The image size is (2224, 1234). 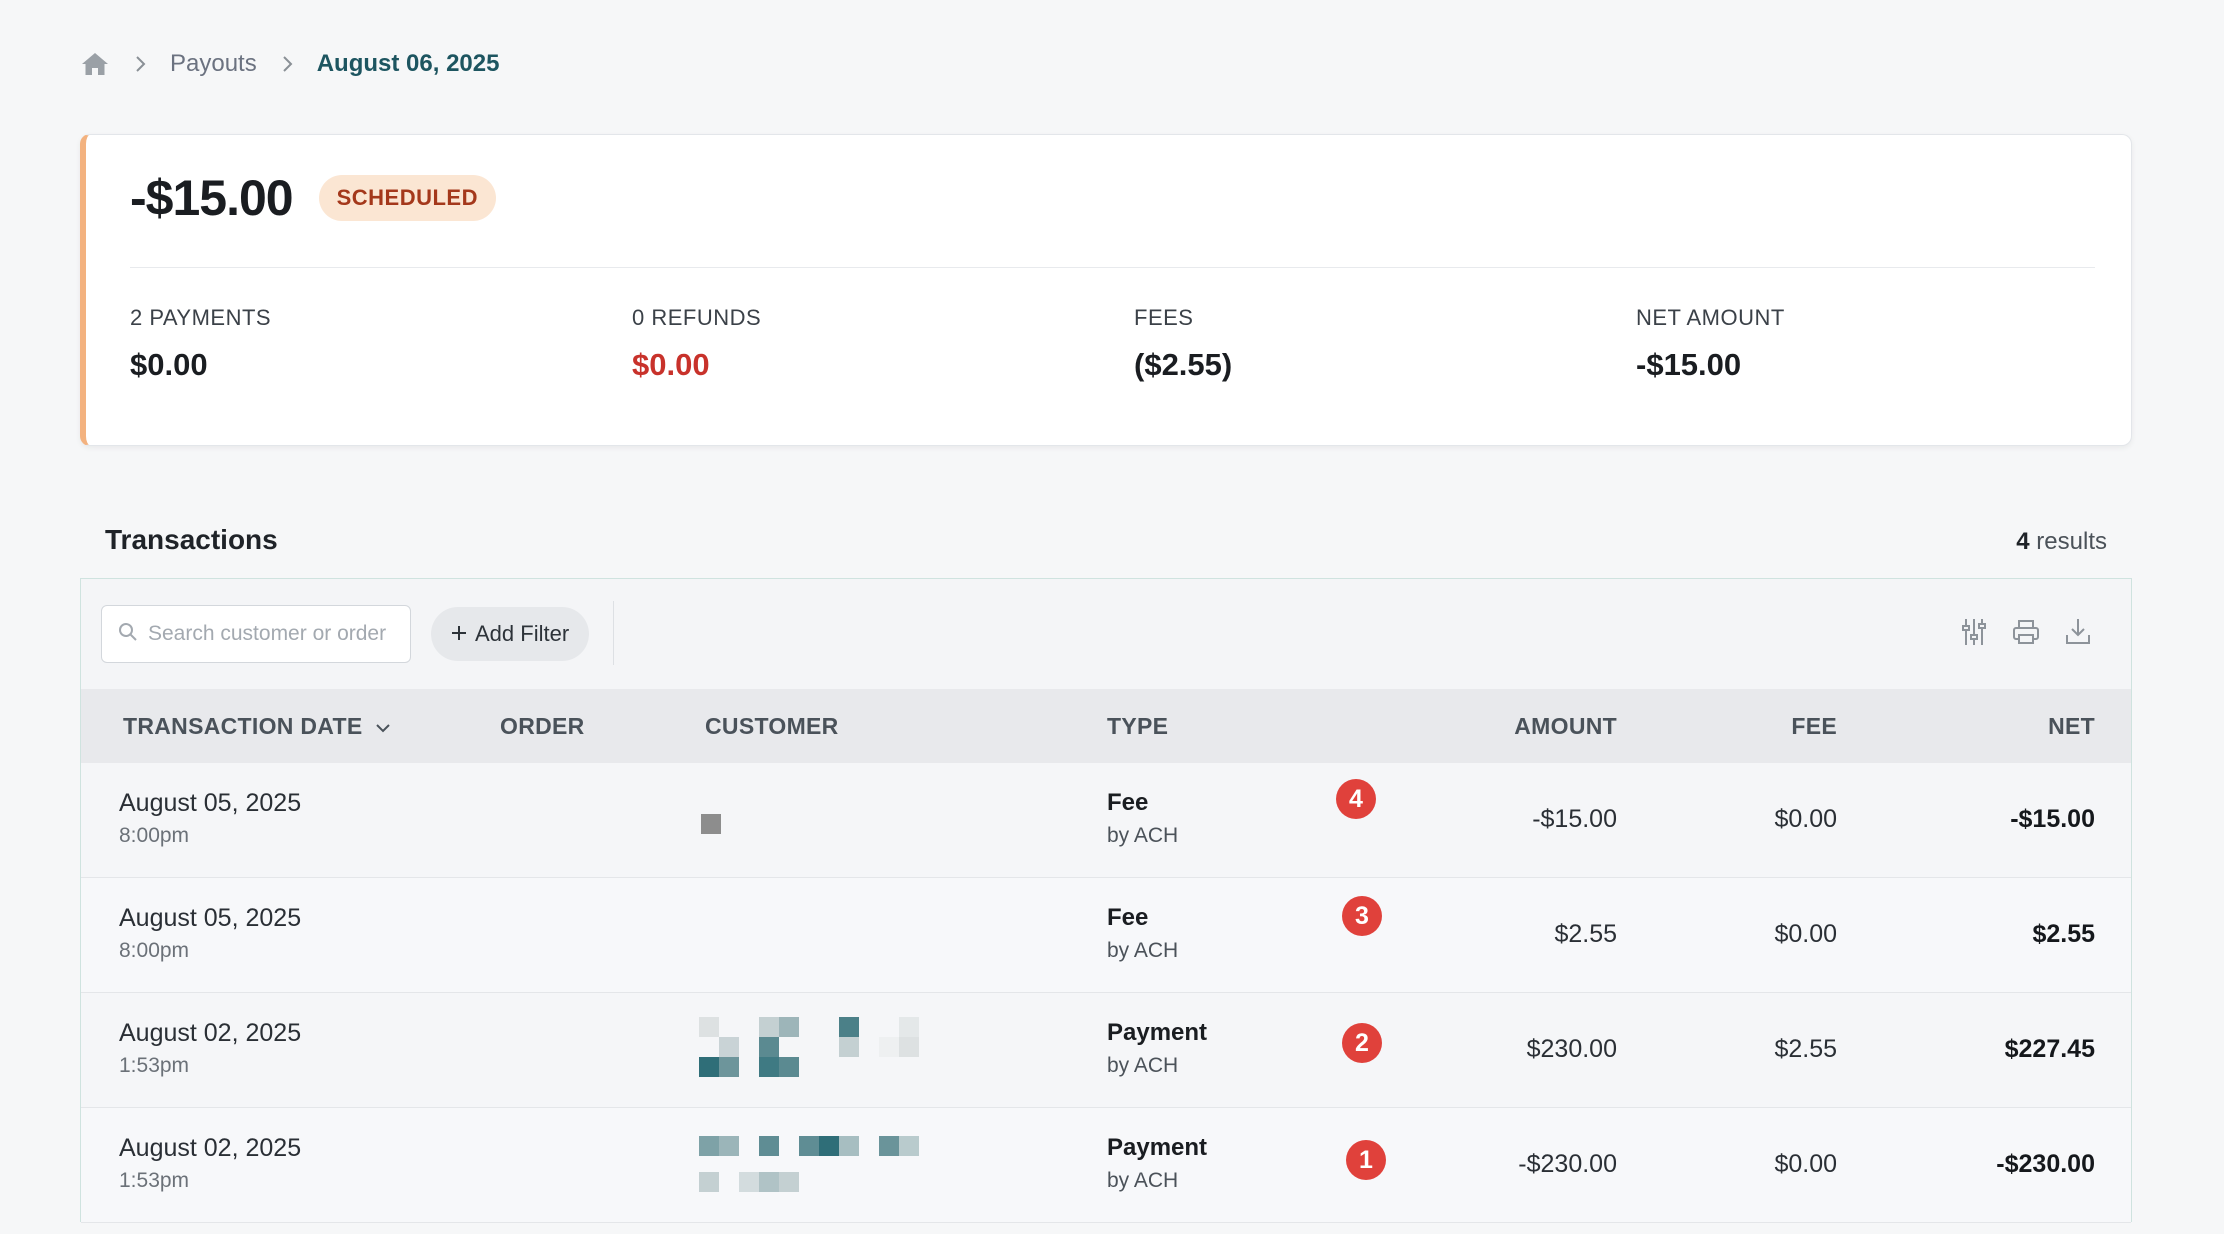 What do you see at coordinates (1362, 1043) in the screenshot?
I see `annotation-marker: 2` at bounding box center [1362, 1043].